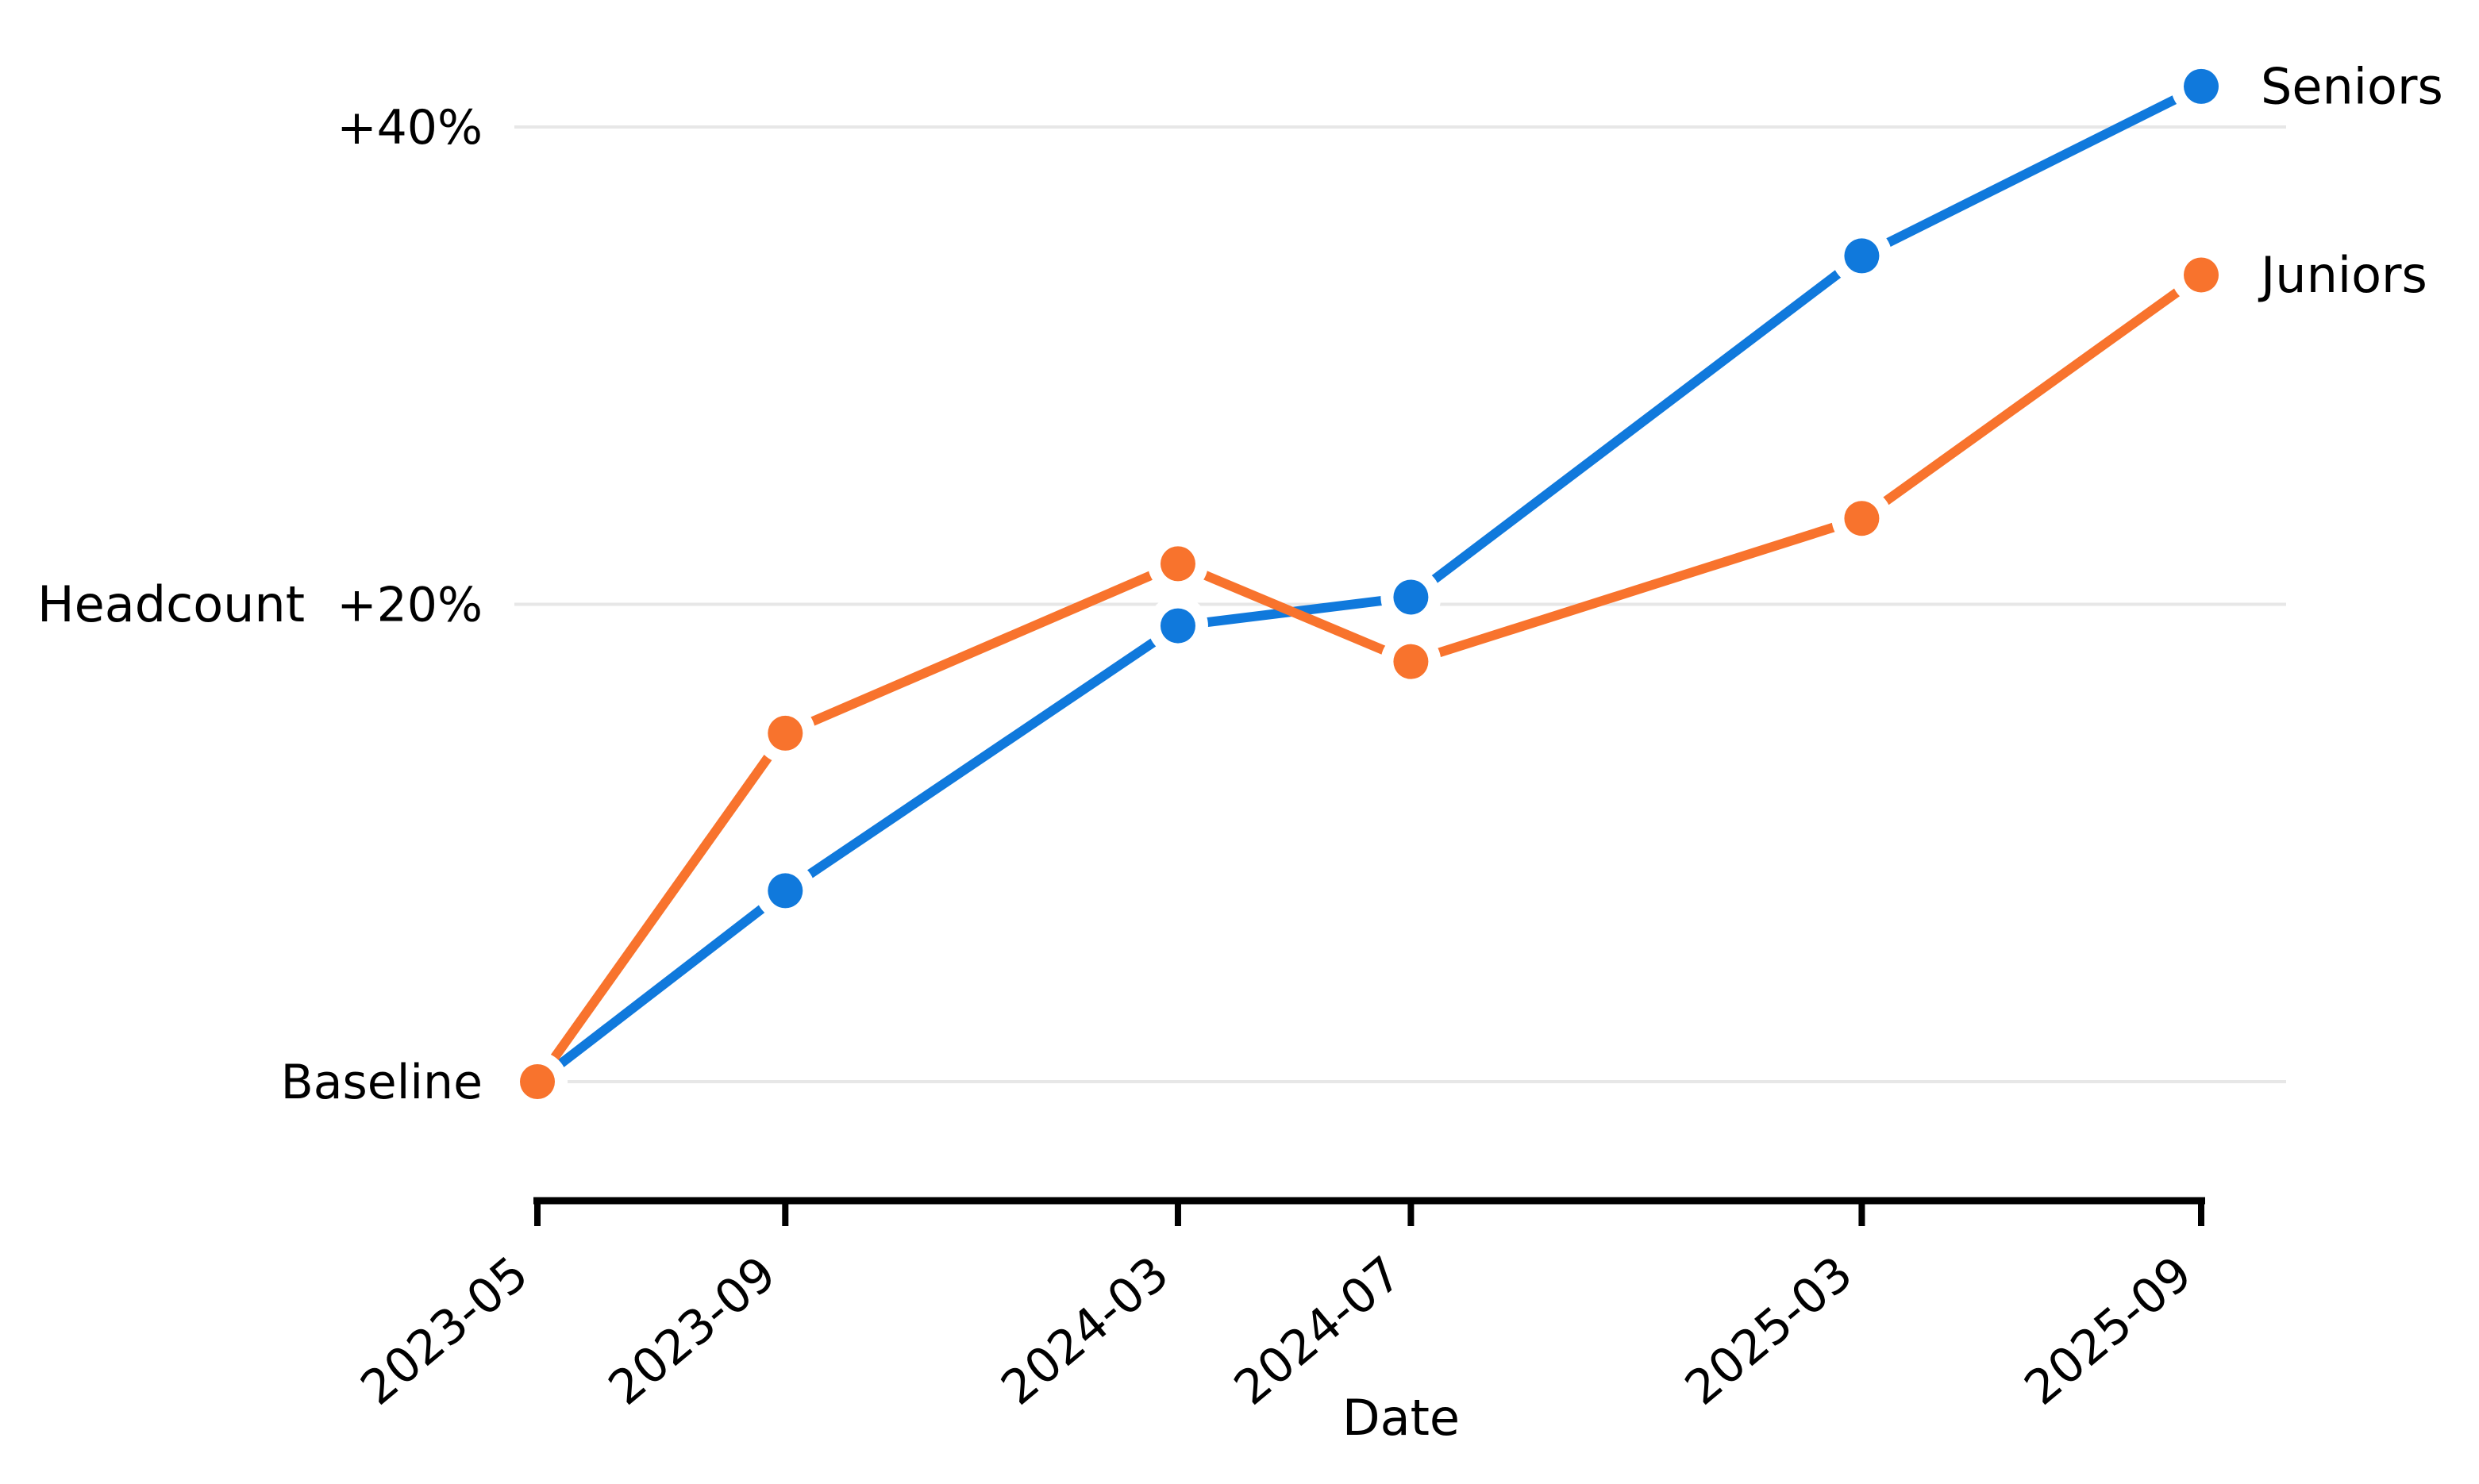 Image resolution: width=2479 pixels, height=1484 pixels. What do you see at coordinates (2342, 275) in the screenshot?
I see `series-label-juniors: Juniors` at bounding box center [2342, 275].